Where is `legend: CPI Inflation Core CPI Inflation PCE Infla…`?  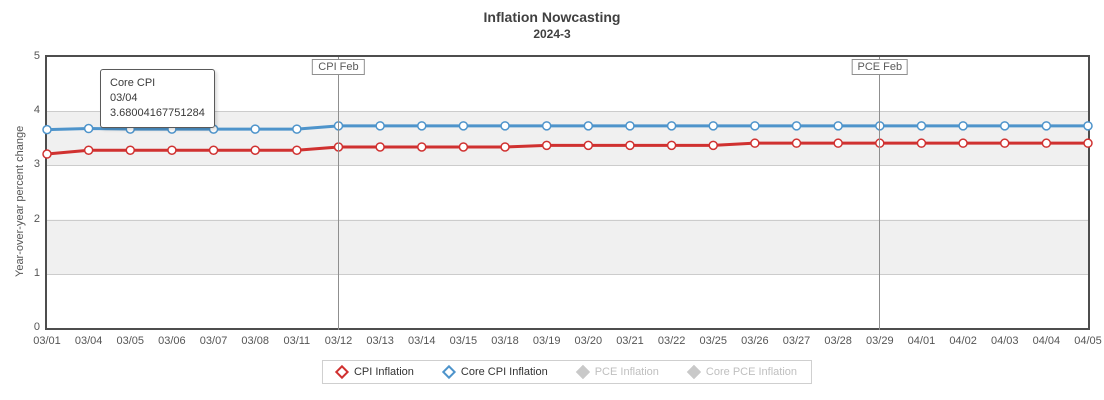
legend: CPI Inflation Core CPI Inflation PCE Infla… is located at coordinates (567, 372).